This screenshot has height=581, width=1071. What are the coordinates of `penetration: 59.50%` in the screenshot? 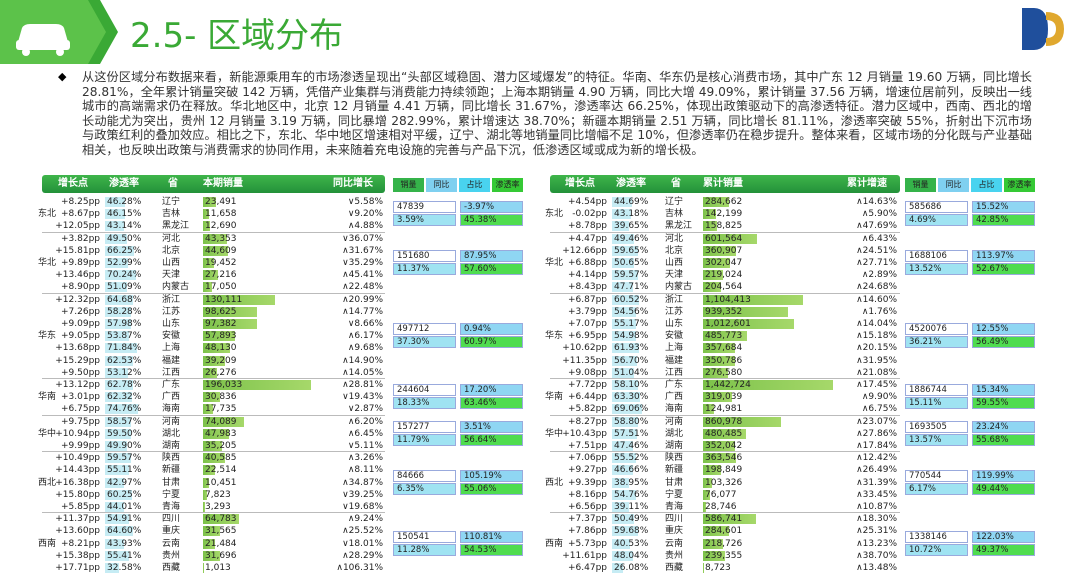 It's located at (124, 433).